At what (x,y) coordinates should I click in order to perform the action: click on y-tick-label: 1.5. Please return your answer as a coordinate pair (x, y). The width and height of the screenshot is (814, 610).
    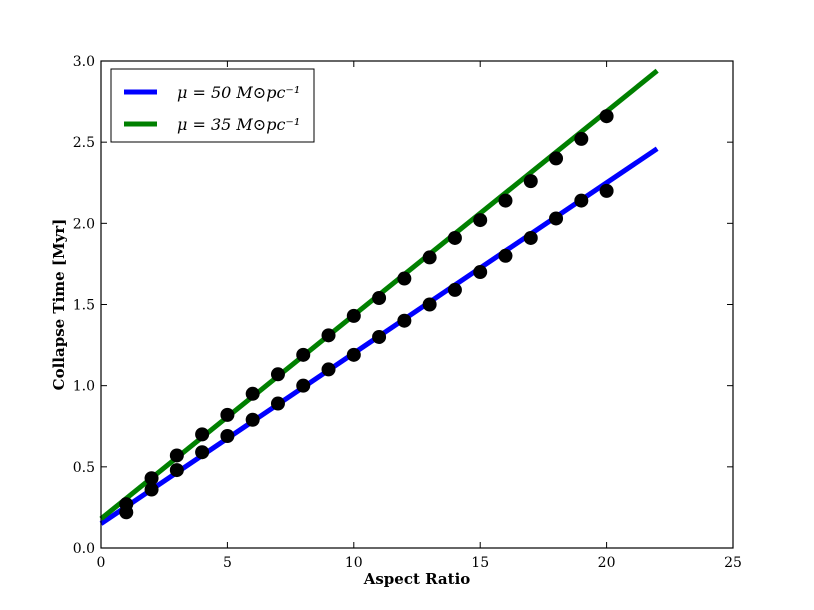
    Looking at the image, I should click on (84, 306).